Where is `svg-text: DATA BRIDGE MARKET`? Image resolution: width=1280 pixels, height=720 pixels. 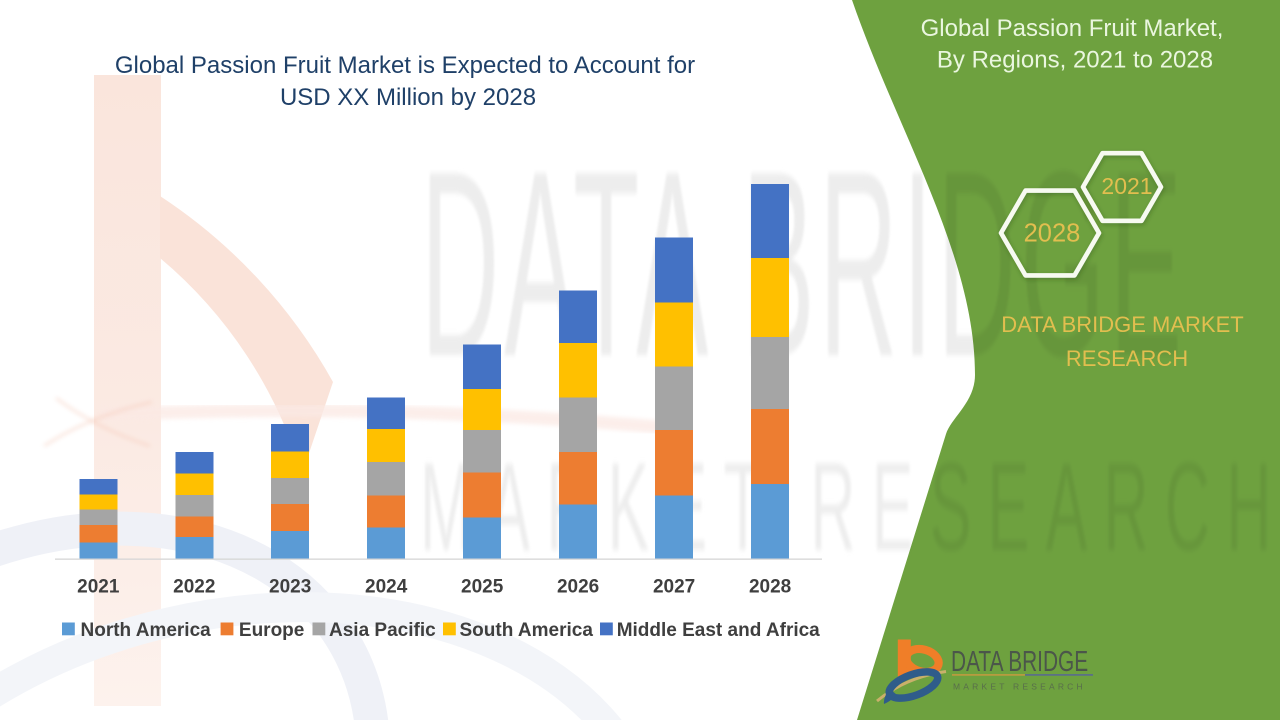
svg-text: DATA BRIDGE MARKET is located at coordinates (1122, 324).